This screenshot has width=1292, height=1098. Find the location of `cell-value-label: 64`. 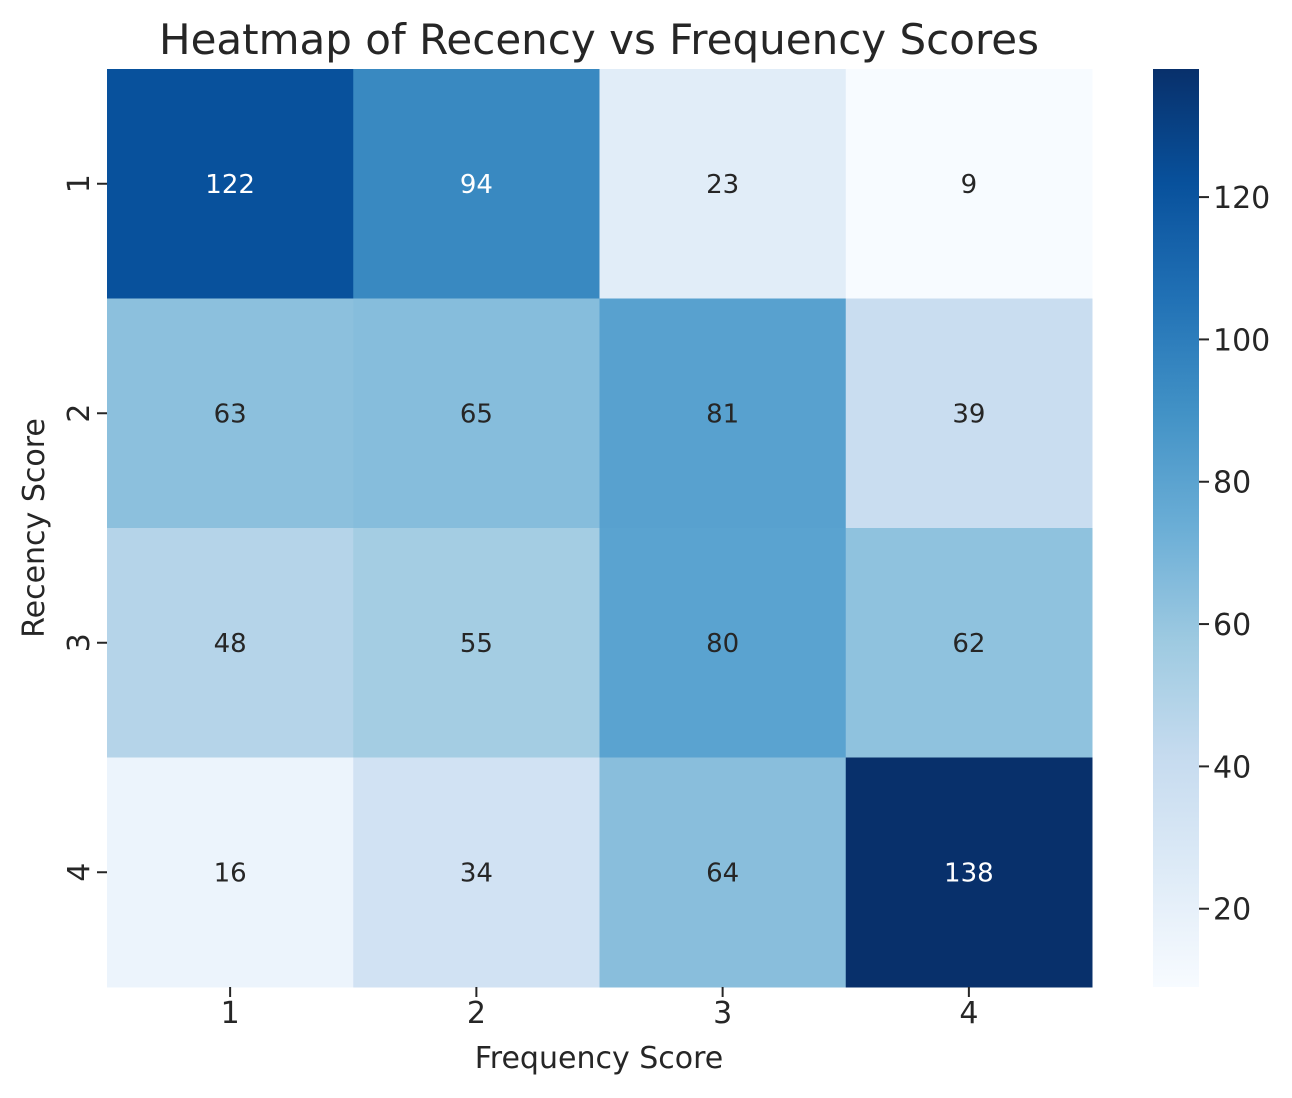

cell-value-label: 64 is located at coordinates (722, 873).